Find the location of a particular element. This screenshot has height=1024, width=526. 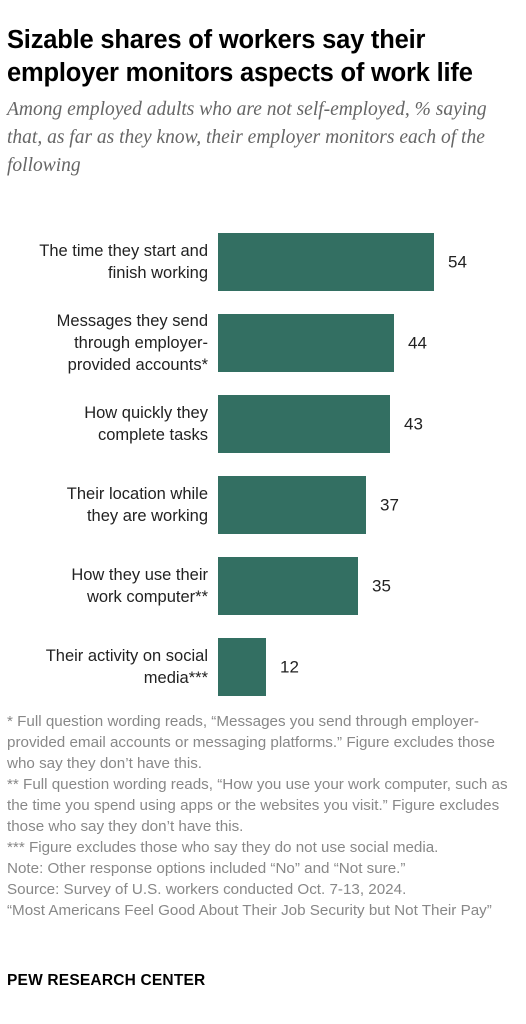

category-label-3: How quickly they complete tasks is located at coordinates (146, 424).